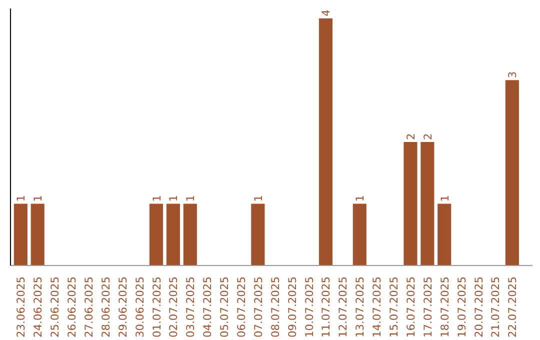 This screenshot has width=540, height=340. I want to click on x-tick-label: 22.07.2025, so click(513, 307).